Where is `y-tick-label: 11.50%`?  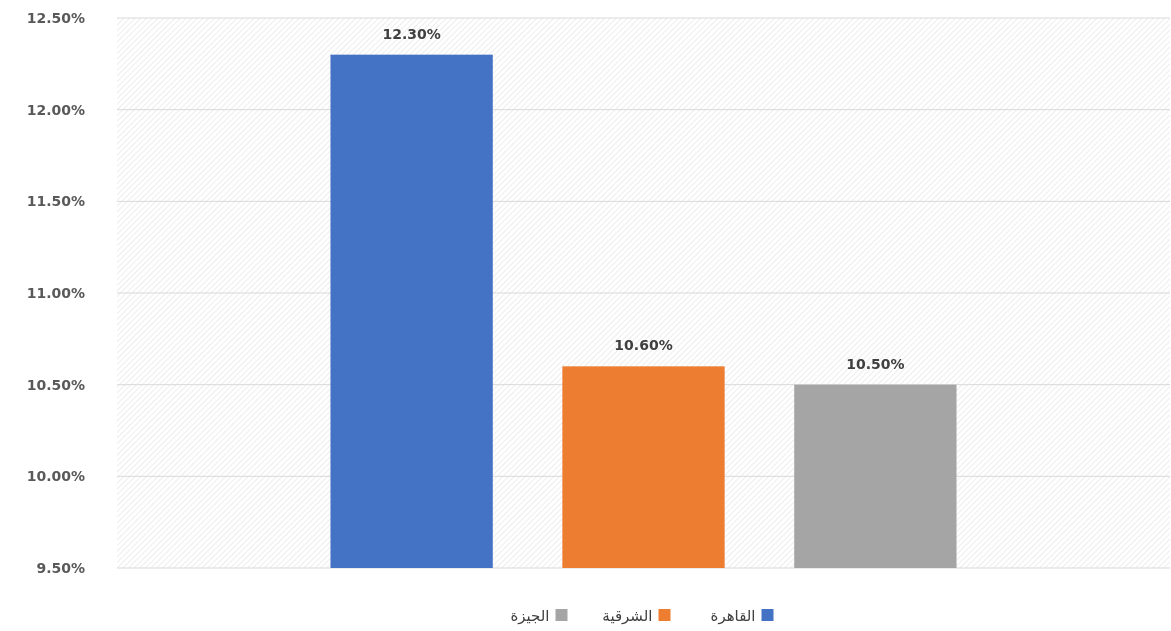
y-tick-label: 11.50% is located at coordinates (55, 201).